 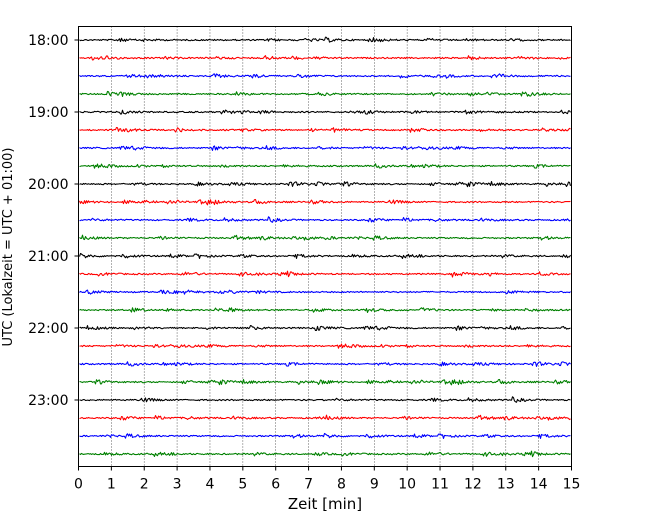 What do you see at coordinates (506, 485) in the screenshot?
I see `x-tick-label: 13` at bounding box center [506, 485].